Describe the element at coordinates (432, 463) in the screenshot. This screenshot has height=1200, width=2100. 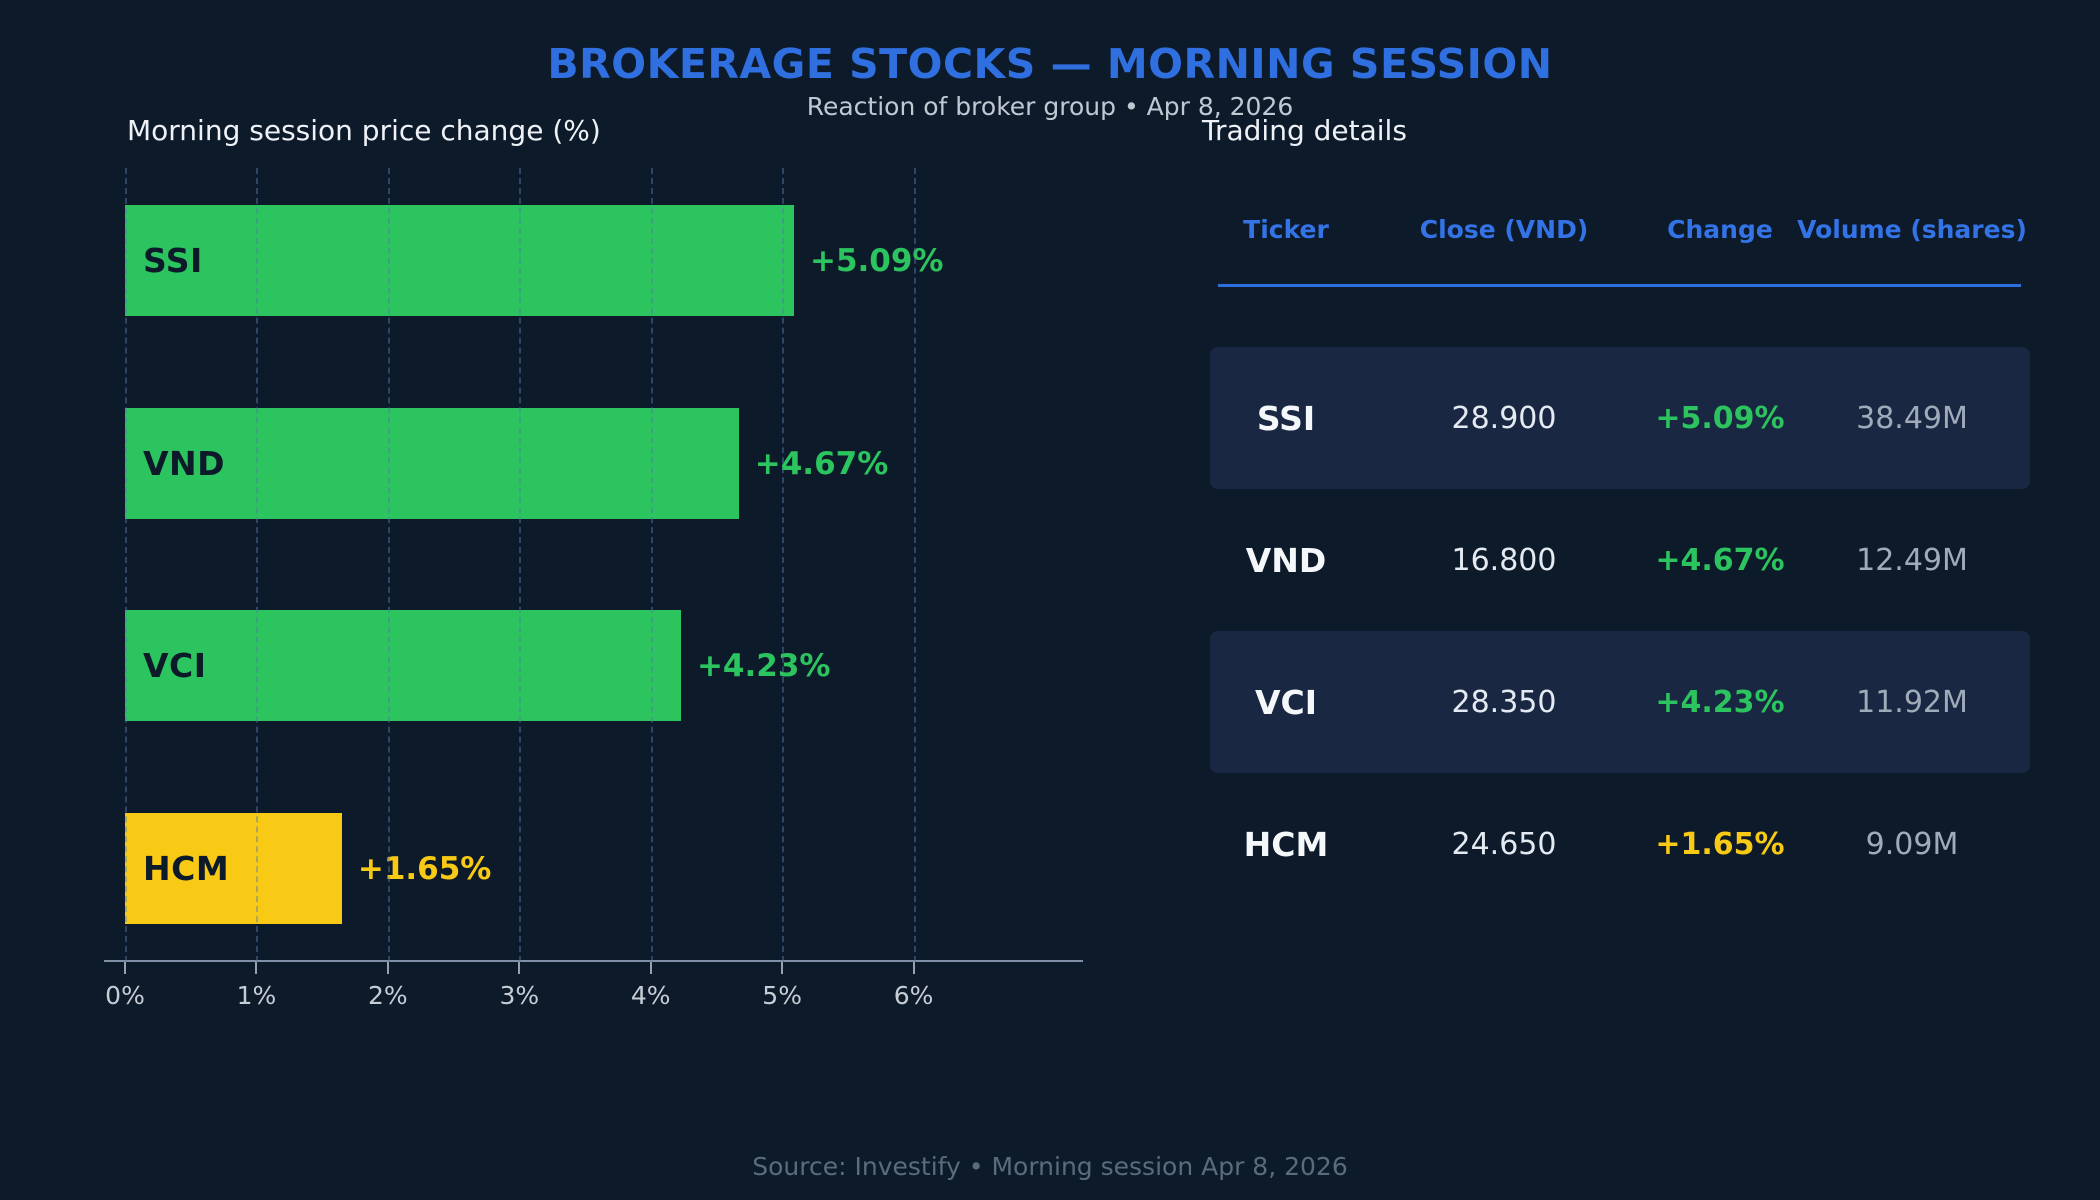
I see `bar-vnd: VND` at that location.